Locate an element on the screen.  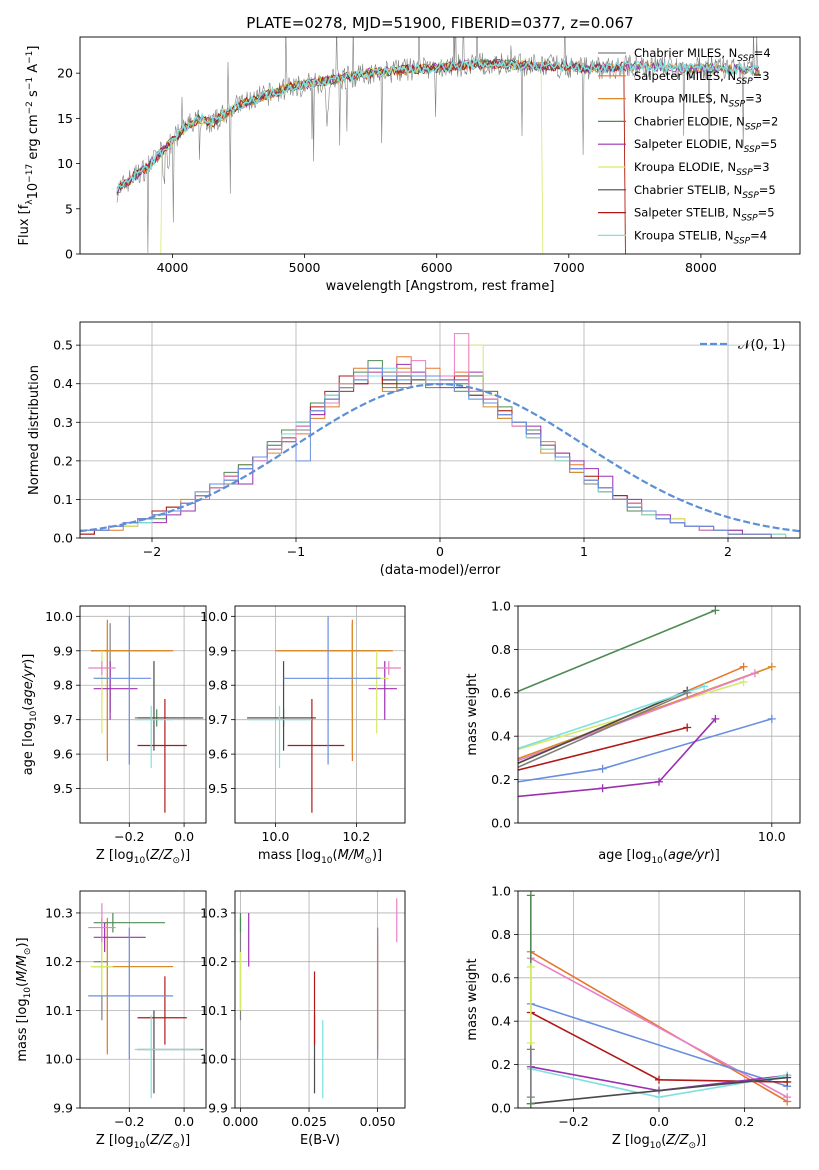
y-tick-label: 0.3 is located at coordinates (63, 422).